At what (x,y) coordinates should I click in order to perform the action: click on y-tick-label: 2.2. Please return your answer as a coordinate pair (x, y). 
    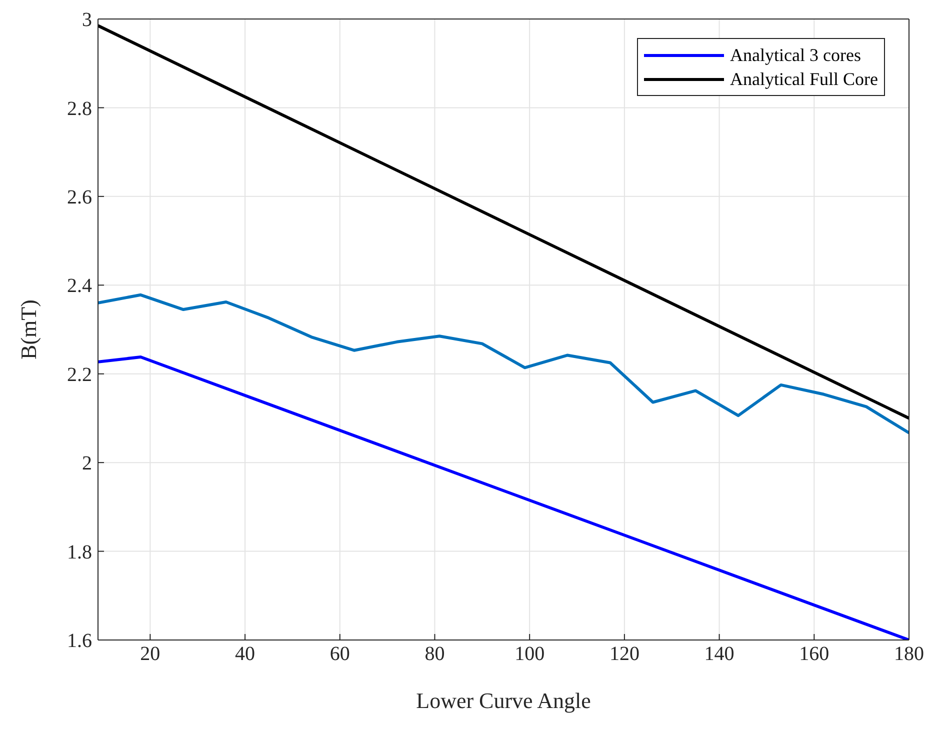
    Looking at the image, I should click on (79, 375).